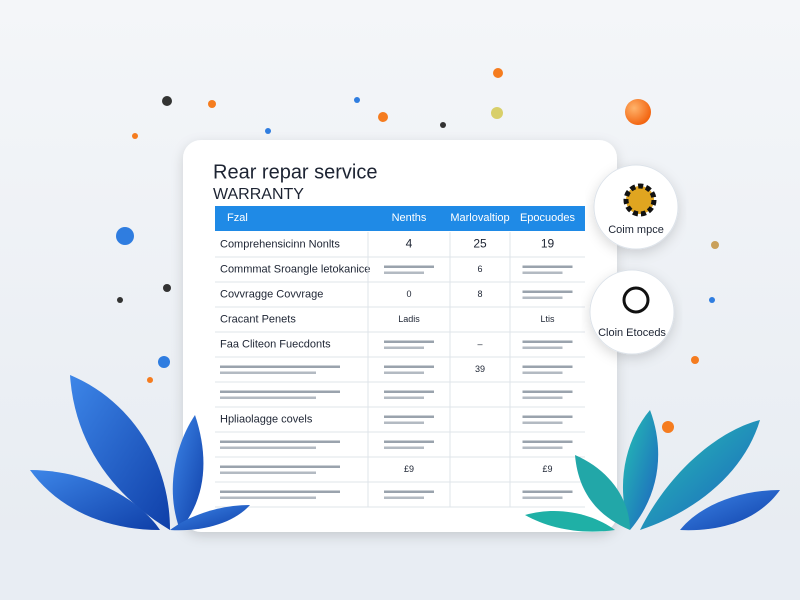  What do you see at coordinates (266, 419) in the screenshot?
I see `cell: Hpliaolagge covels` at bounding box center [266, 419].